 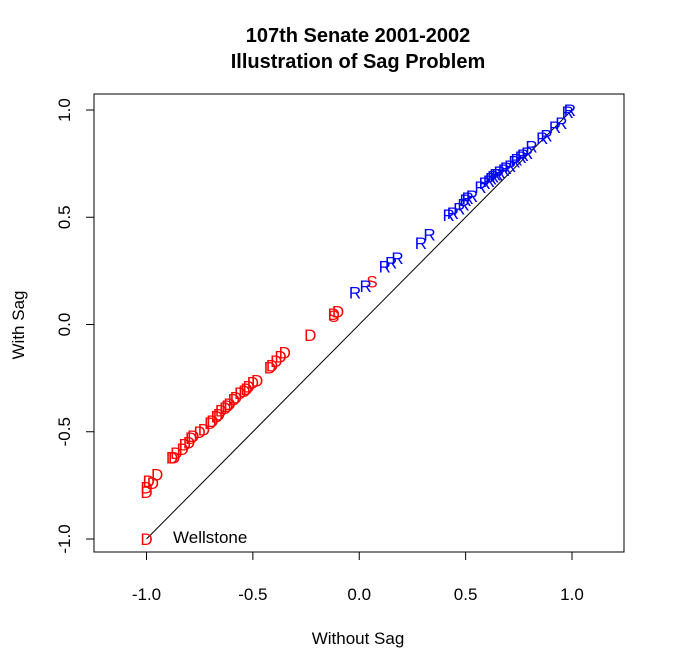 I want to click on y-axis-title: With Sag, so click(x=18, y=325).